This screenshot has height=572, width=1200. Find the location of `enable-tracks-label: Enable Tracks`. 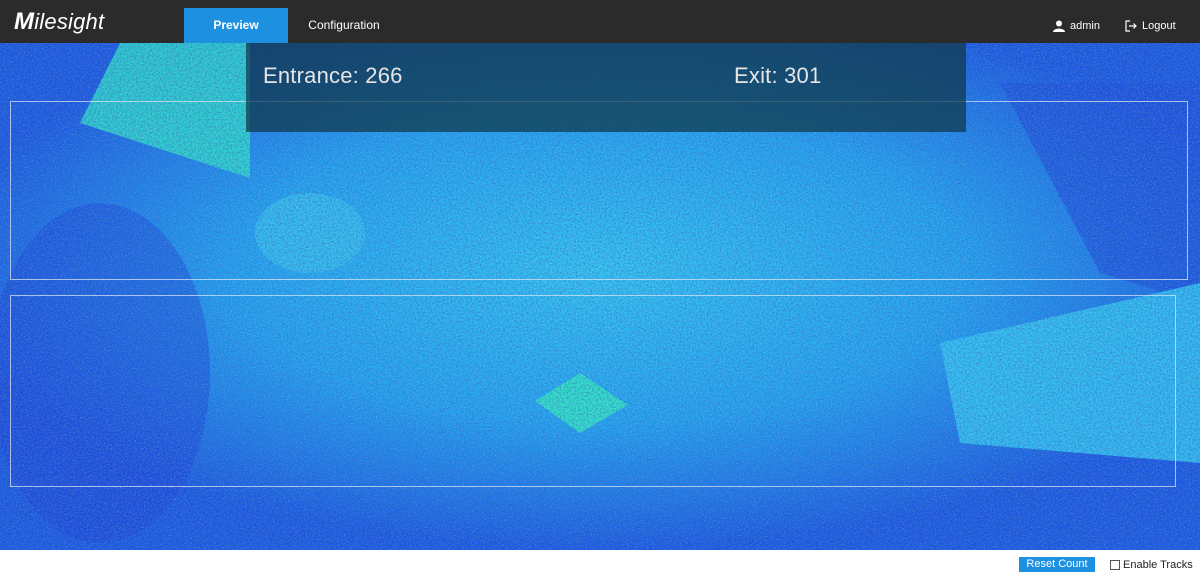

enable-tracks-label: Enable Tracks is located at coordinates (1158, 564).